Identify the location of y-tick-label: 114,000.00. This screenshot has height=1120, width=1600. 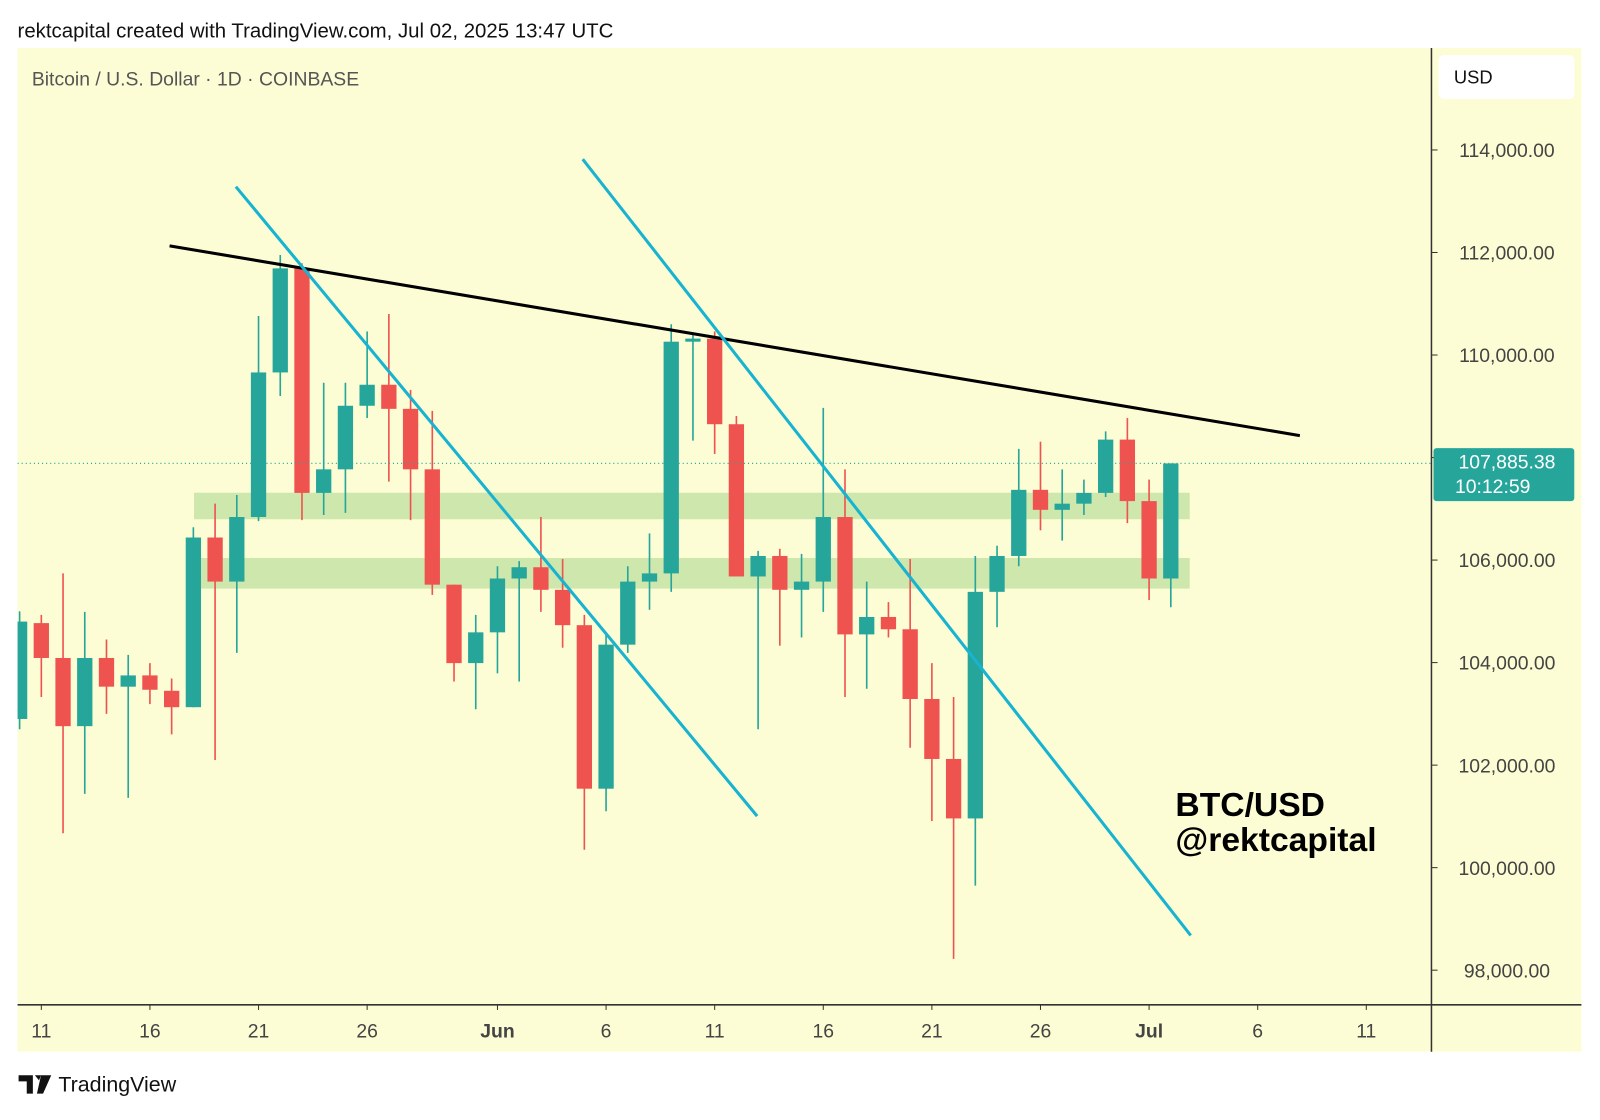
(1507, 151).